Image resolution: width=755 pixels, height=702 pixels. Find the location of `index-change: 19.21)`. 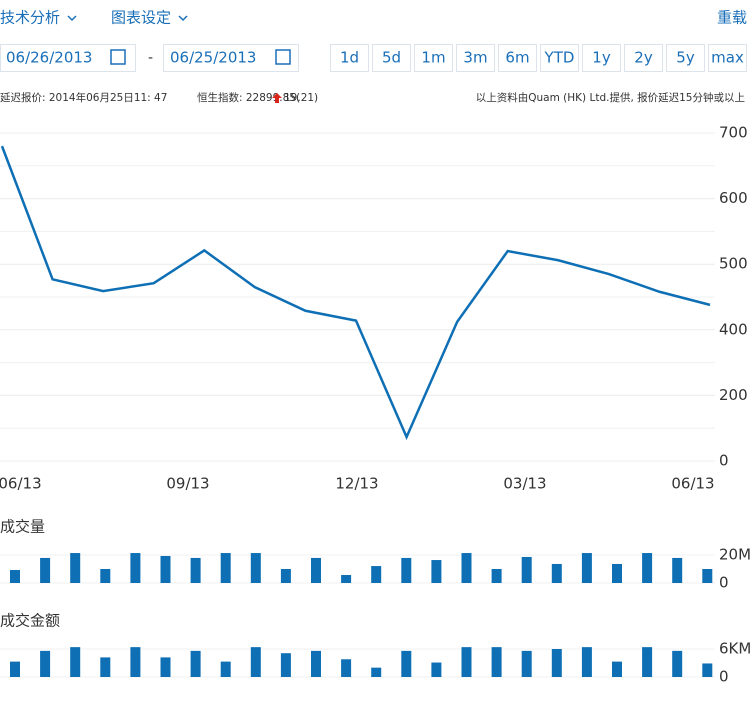

index-change: 19.21) is located at coordinates (301, 98).